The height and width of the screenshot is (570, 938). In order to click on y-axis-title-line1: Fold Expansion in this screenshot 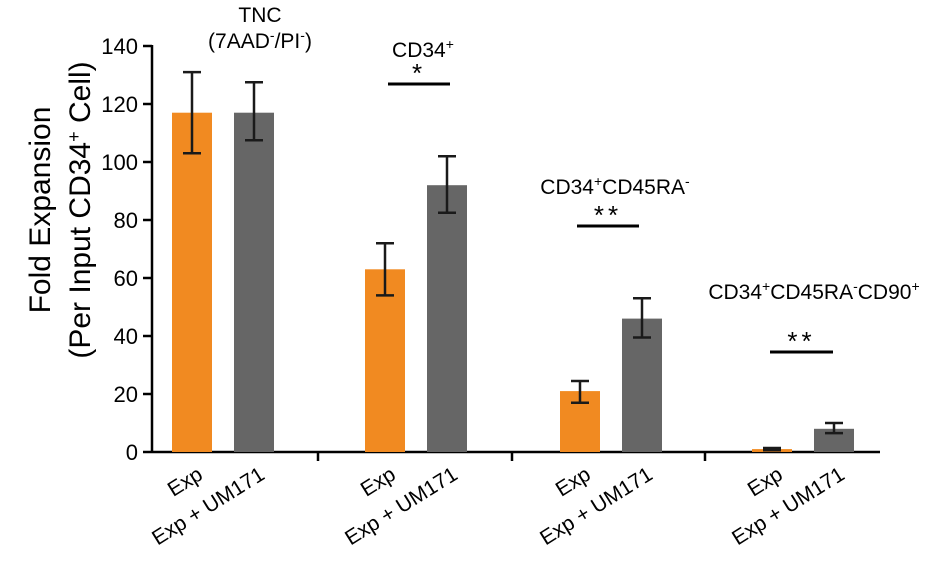, I will do `click(40, 210)`.